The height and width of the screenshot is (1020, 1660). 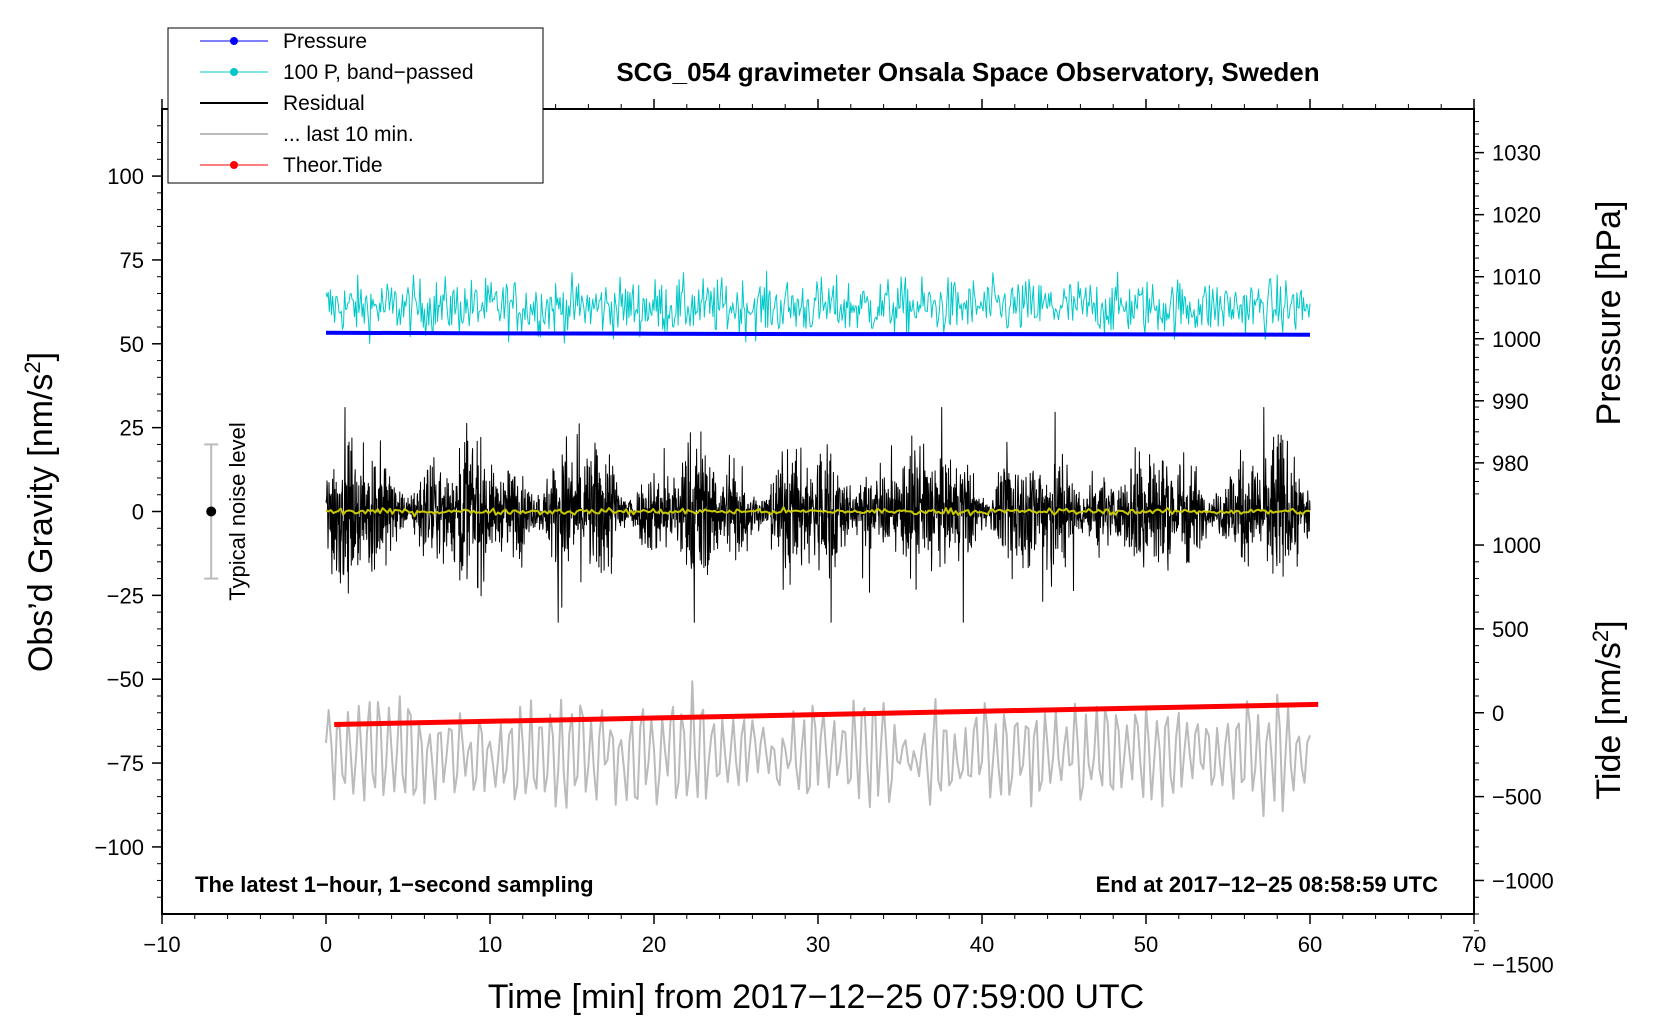 I want to click on y-tick-label: 75, so click(x=132, y=260).